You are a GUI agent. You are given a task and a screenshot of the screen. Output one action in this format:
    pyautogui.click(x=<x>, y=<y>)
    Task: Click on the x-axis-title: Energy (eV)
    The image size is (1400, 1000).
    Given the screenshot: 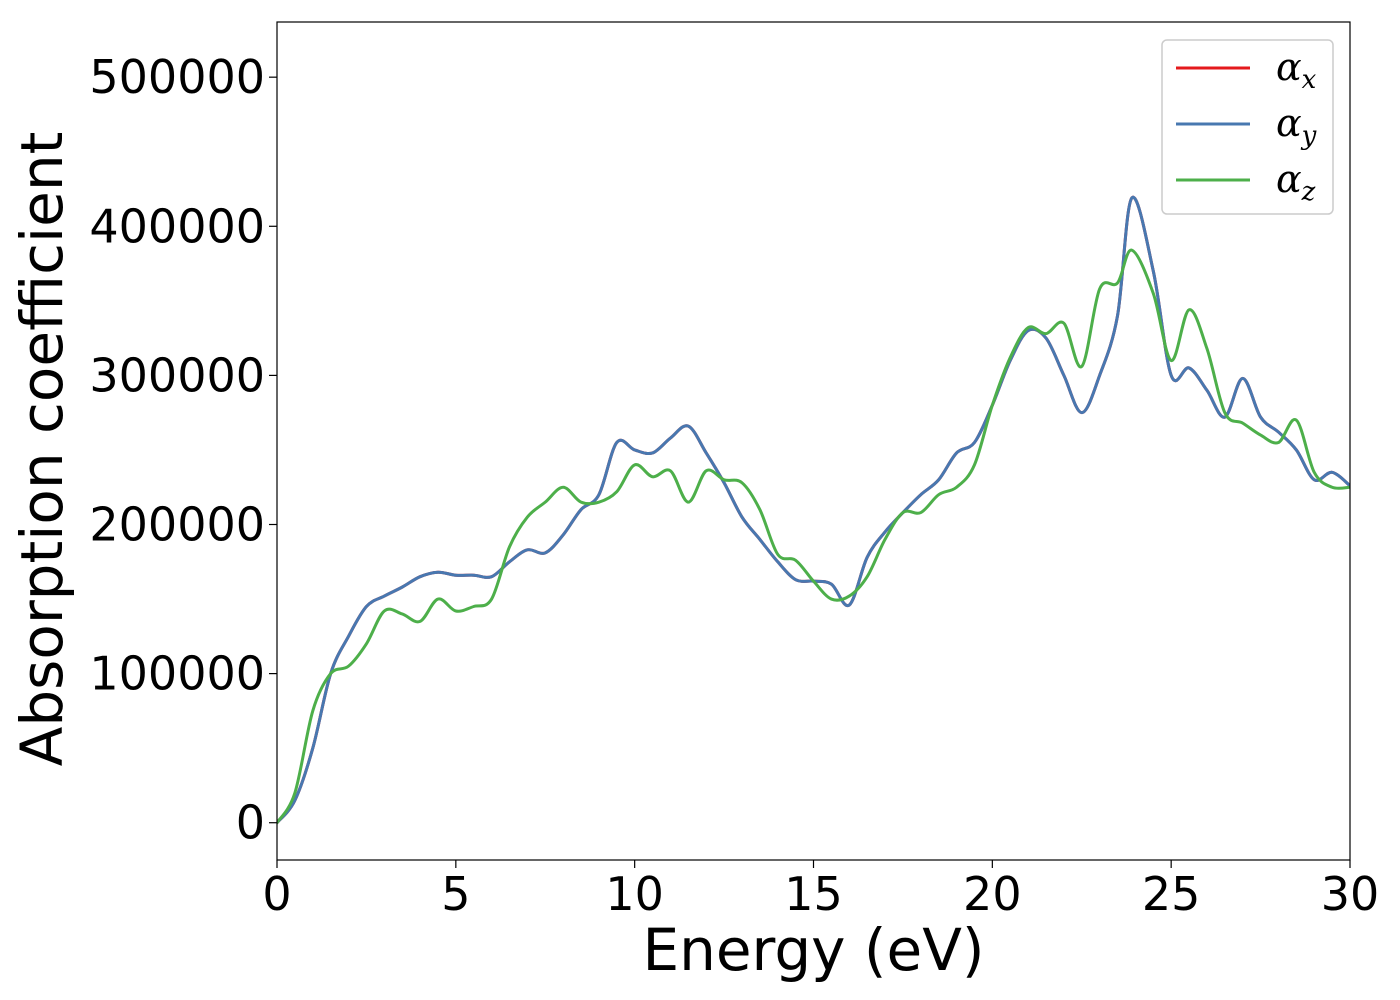 What is the action you would take?
    pyautogui.click(x=813, y=950)
    